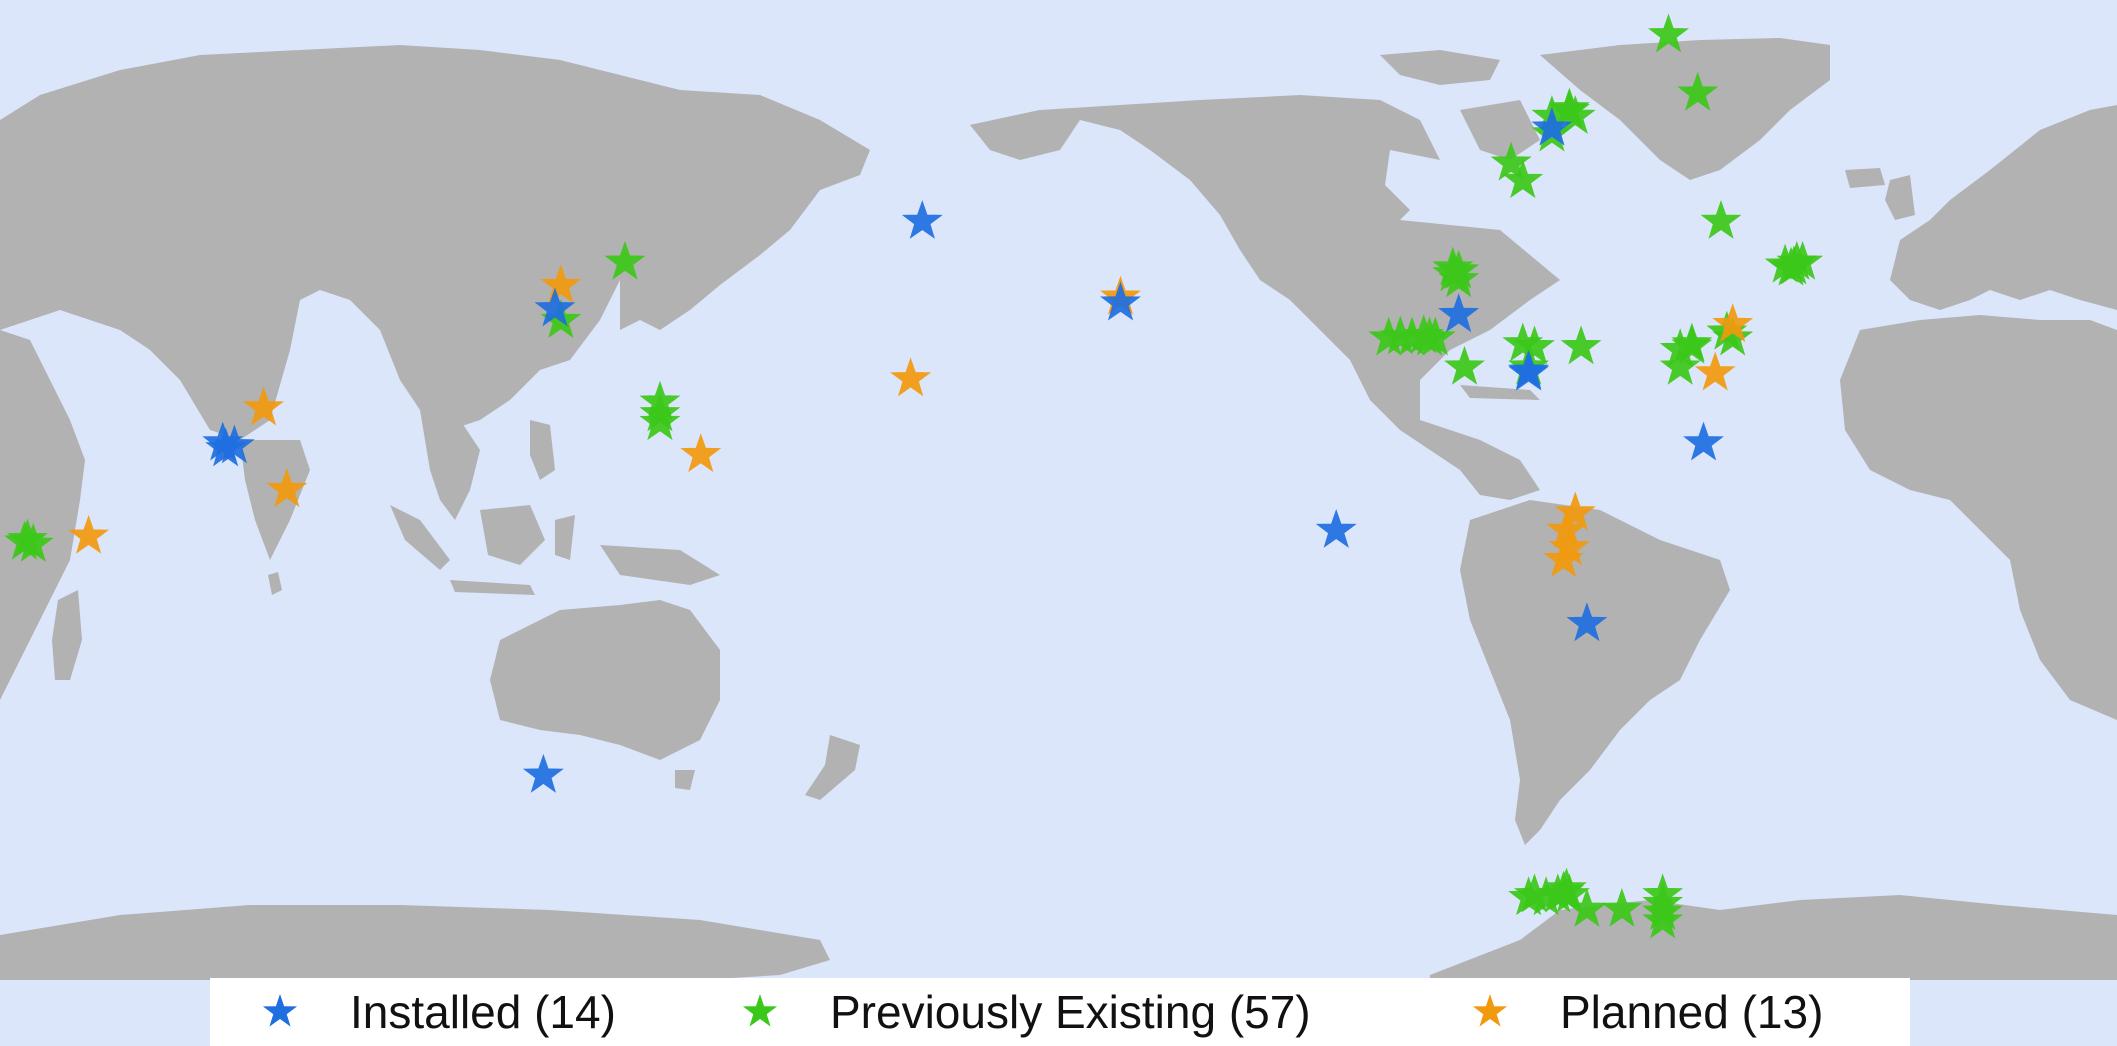 Image resolution: width=2117 pixels, height=1046 pixels. What do you see at coordinates (832, 767) in the screenshot?
I see `land-new-zealand` at bounding box center [832, 767].